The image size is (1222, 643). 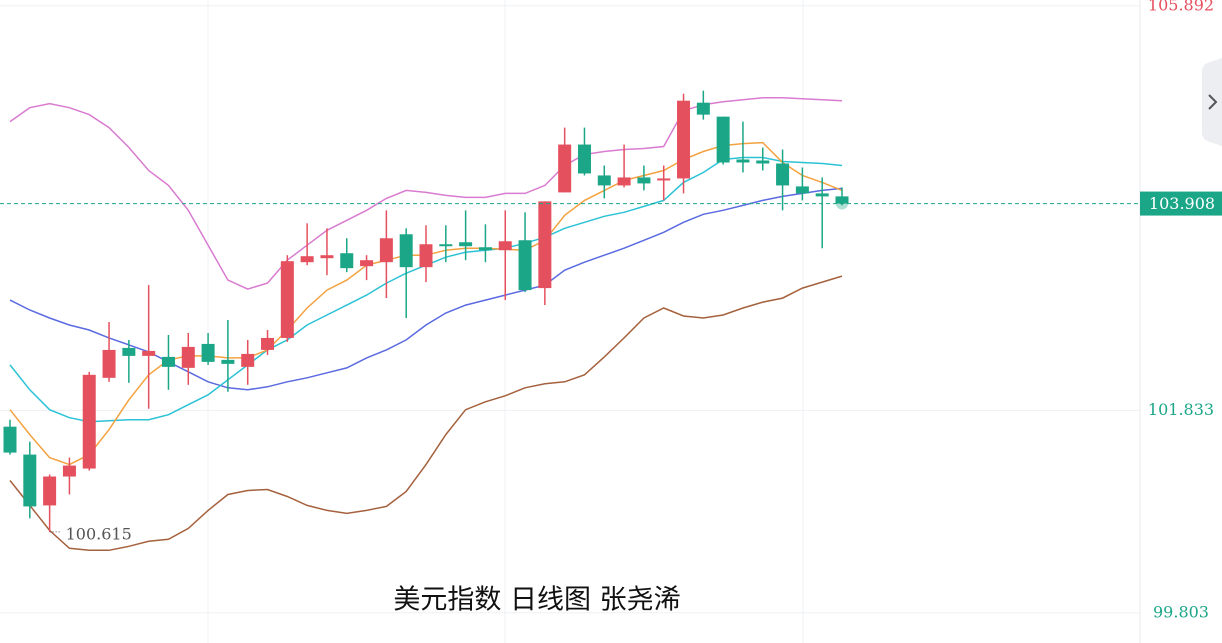 I want to click on sidebar-toggle, so click(x=1212, y=102).